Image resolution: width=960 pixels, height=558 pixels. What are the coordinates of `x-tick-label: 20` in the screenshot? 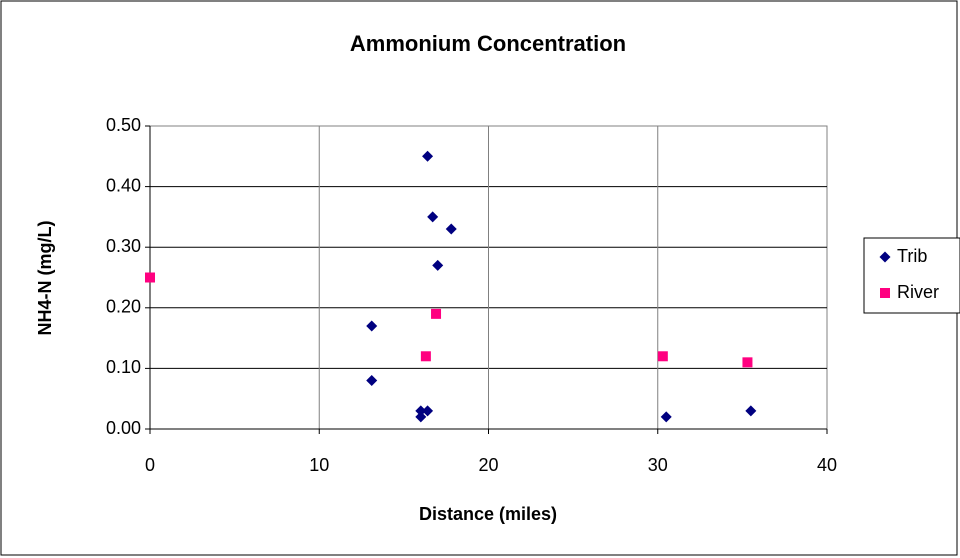 It's located at (488, 465).